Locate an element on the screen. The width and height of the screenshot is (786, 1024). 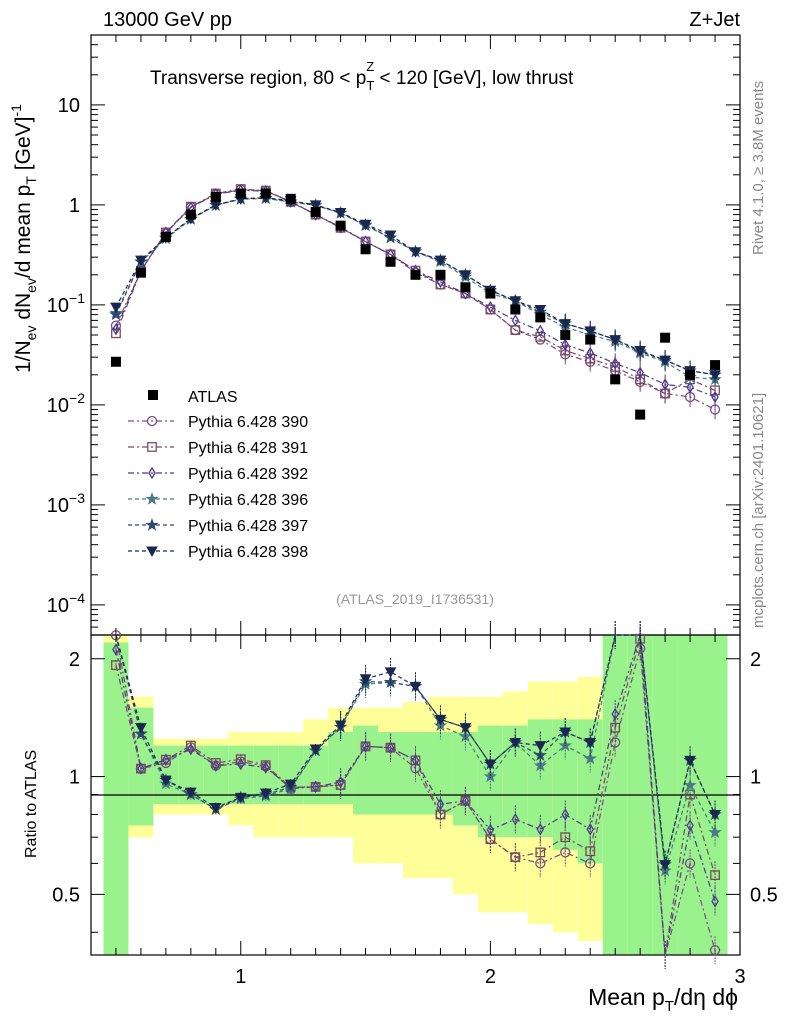
x-tick-label: 2 is located at coordinates (490, 977).